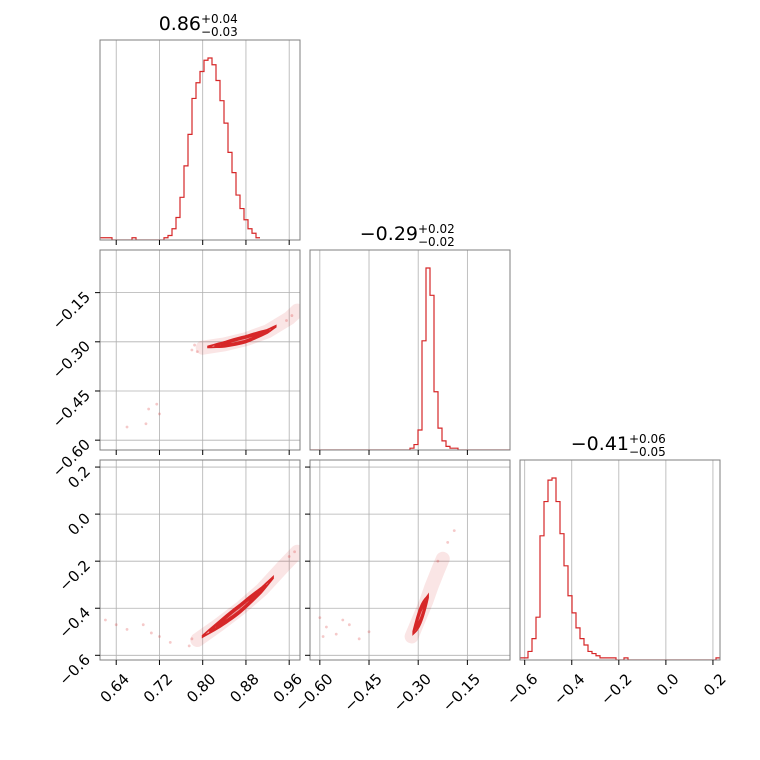 The image size is (760, 760). Describe the element at coordinates (71, 408) in the screenshot. I see `ytick-label-param-2: −0.45` at that location.